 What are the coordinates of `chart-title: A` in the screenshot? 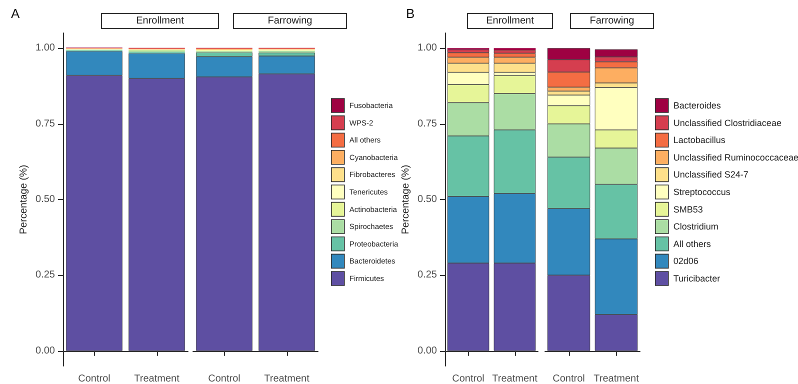 It's located at (15, 13).